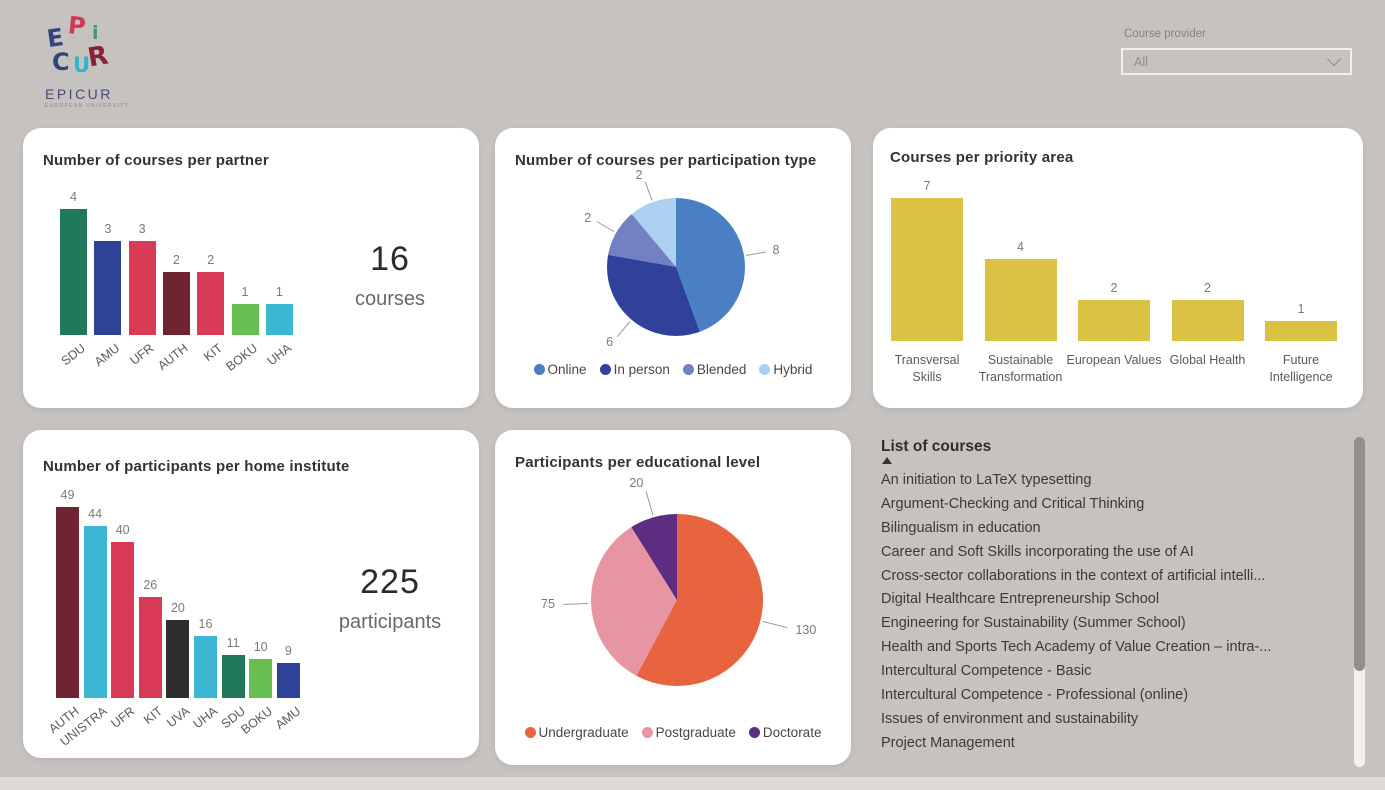 The height and width of the screenshot is (790, 1385). I want to click on axis-label-sustainable-transformation: Sustainable Transformation, so click(1020, 368).